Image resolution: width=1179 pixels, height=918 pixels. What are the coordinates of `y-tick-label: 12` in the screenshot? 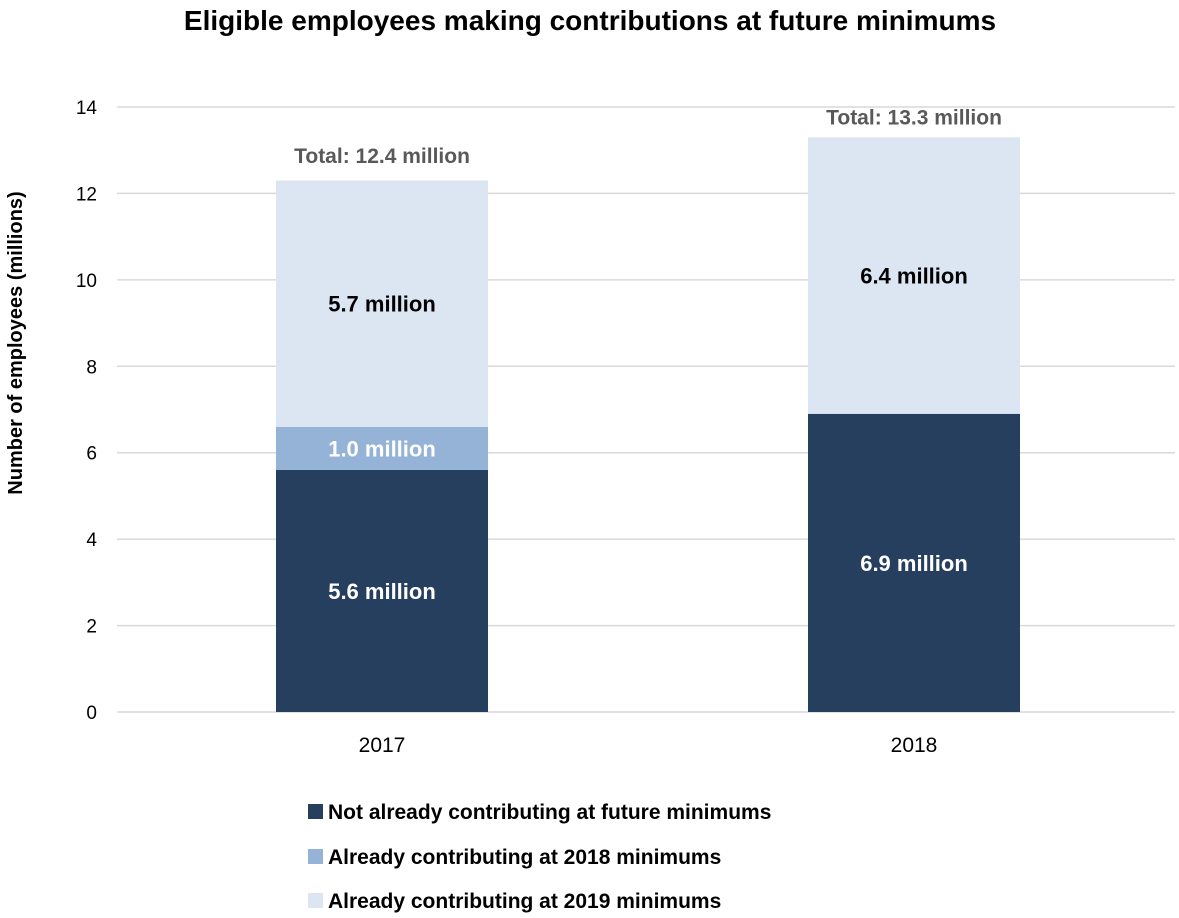 It's located at (86, 194).